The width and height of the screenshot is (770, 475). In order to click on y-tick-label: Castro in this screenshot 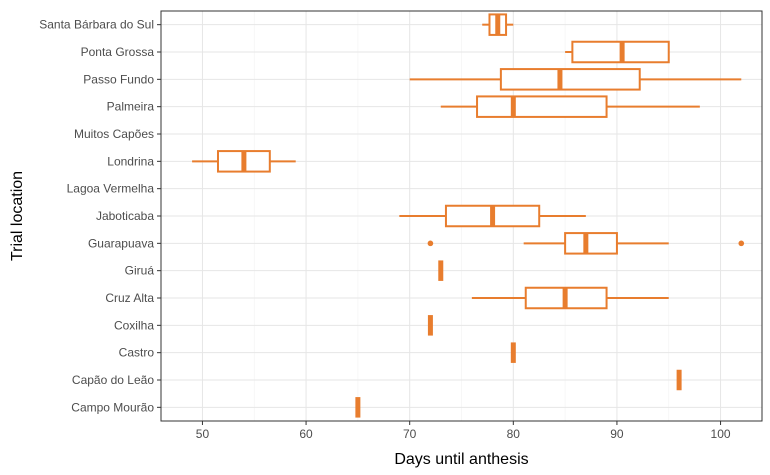, I will do `click(137, 353)`.